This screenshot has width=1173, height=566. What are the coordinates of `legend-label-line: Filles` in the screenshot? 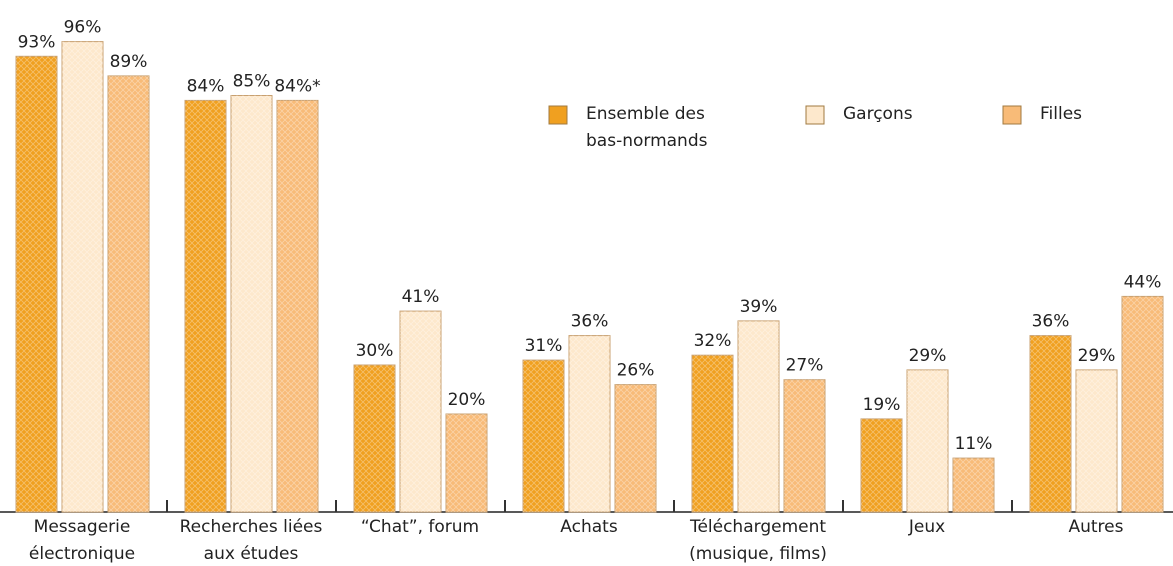 It's located at (1061, 114).